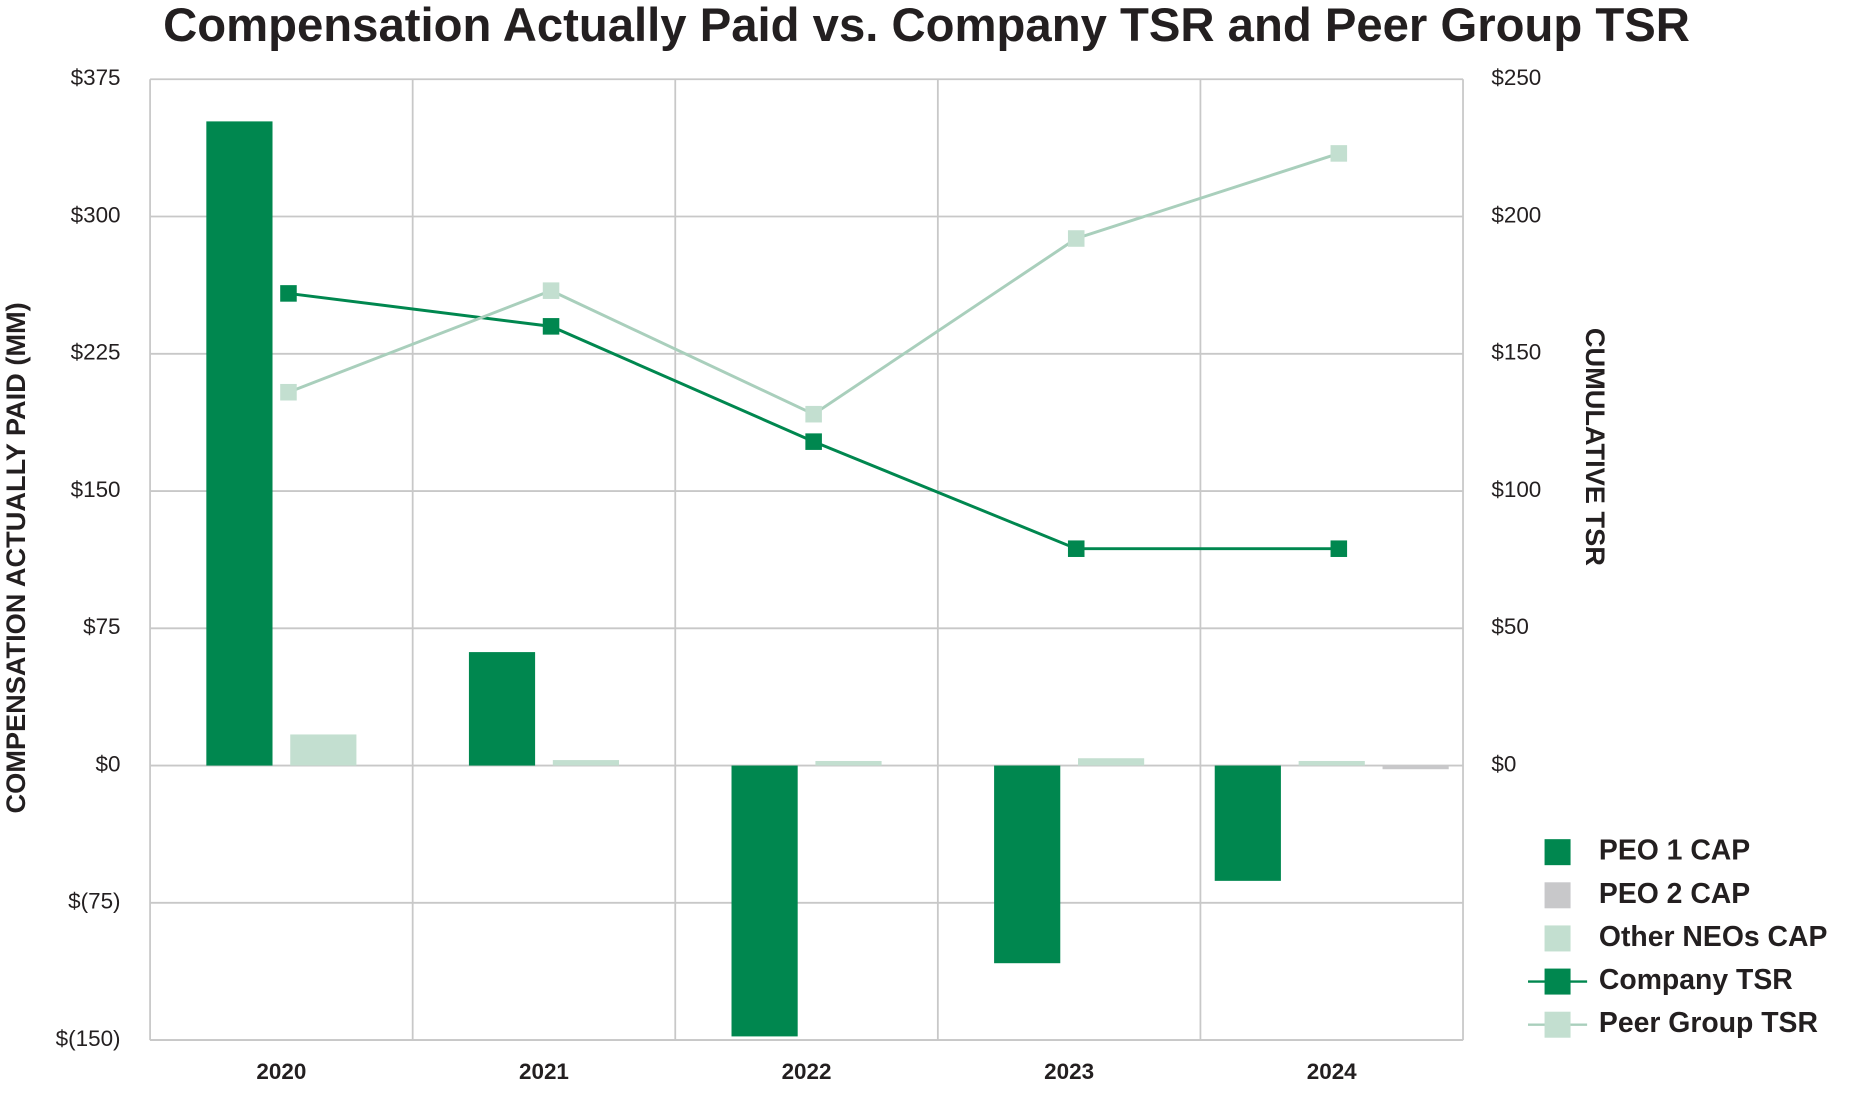 Image resolution: width=1853 pixels, height=1096 pixels. Describe the element at coordinates (1509, 626) in the screenshot. I see `y2-tick-label: $50` at that location.